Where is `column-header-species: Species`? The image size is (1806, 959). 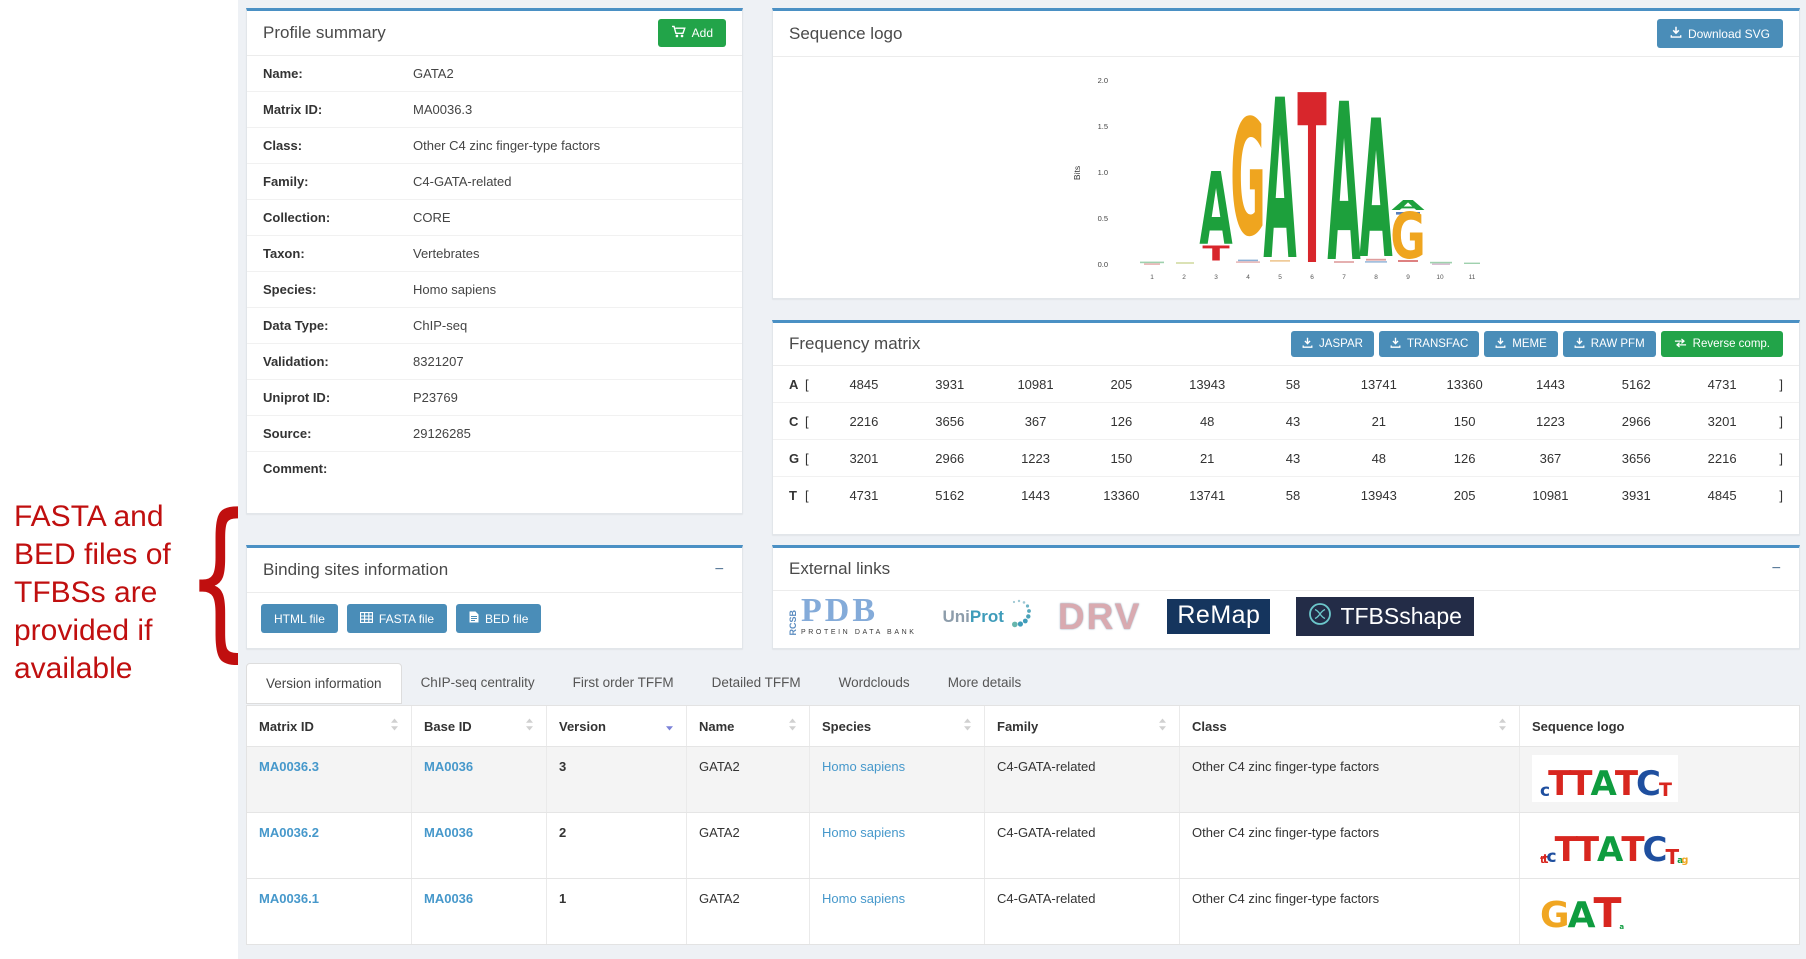 column-header-species: Species is located at coordinates (897, 726).